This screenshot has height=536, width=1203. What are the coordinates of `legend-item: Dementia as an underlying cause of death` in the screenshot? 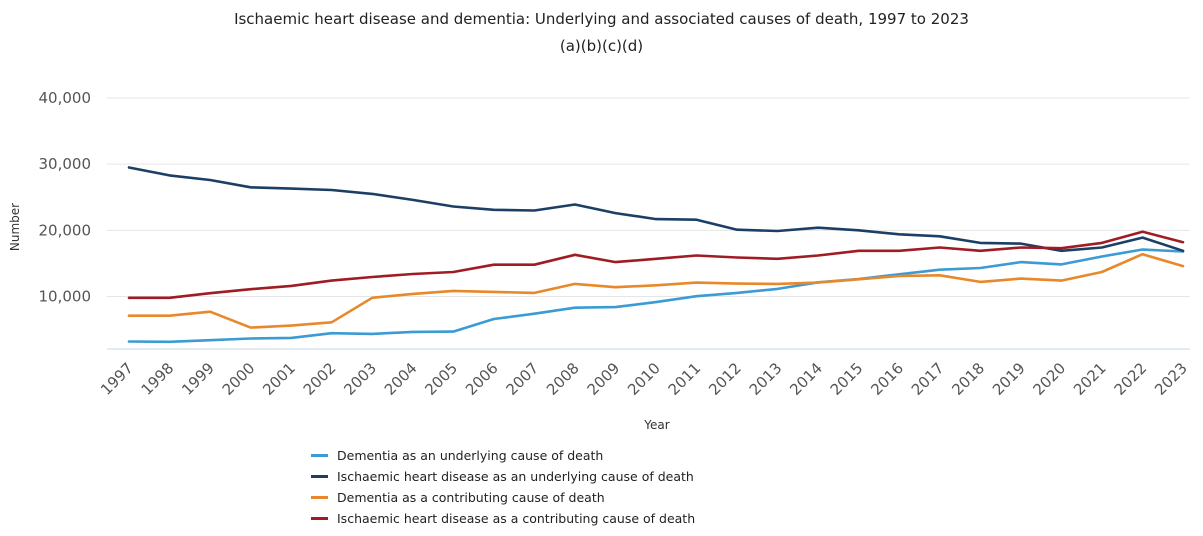 It's located at (503, 455).